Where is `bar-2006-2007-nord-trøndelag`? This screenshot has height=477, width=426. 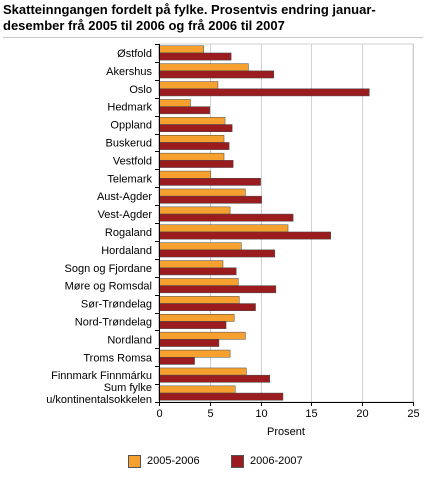 bar-2006-2007-nord-trøndelag is located at coordinates (192, 325).